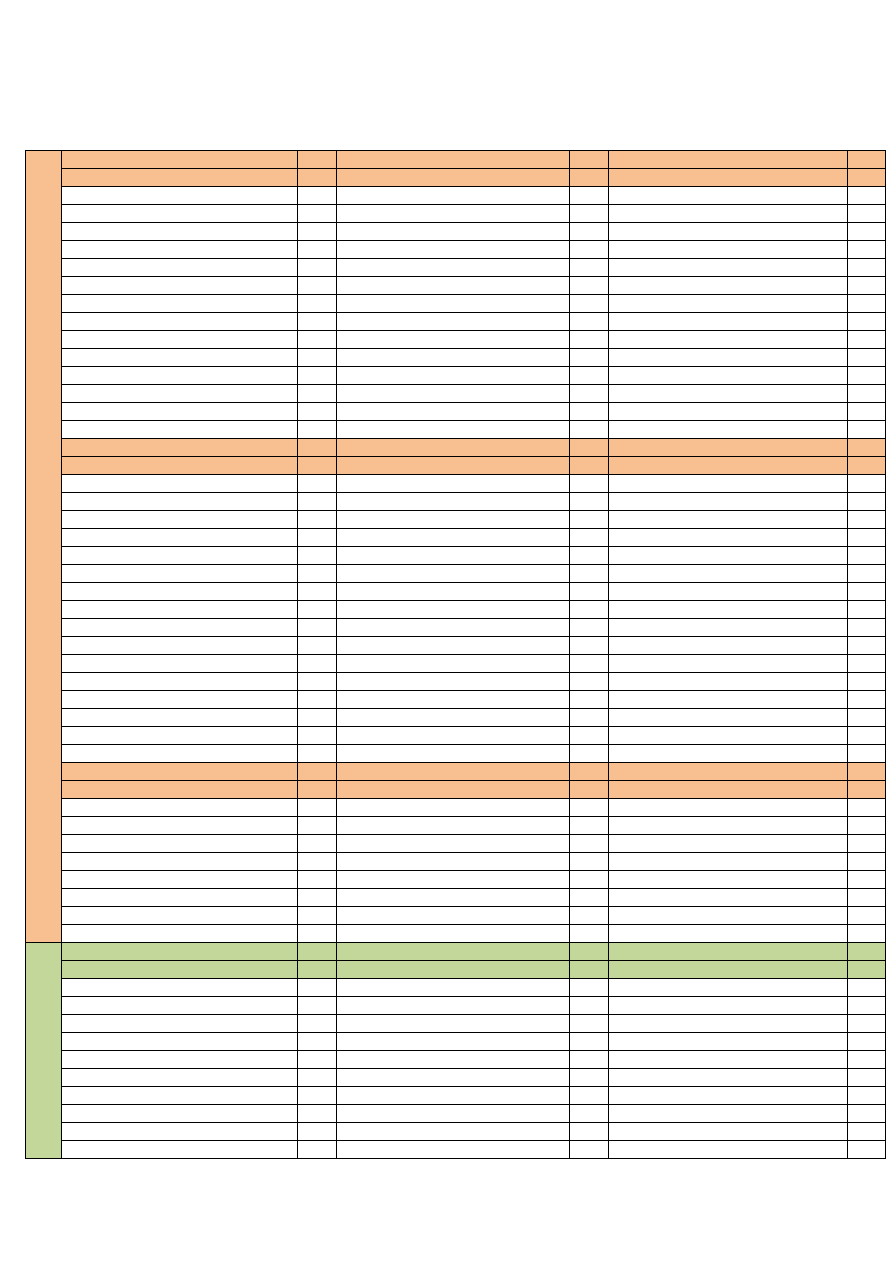 The image size is (893, 1262). I want to click on section-band-orange, so click(43, 546).